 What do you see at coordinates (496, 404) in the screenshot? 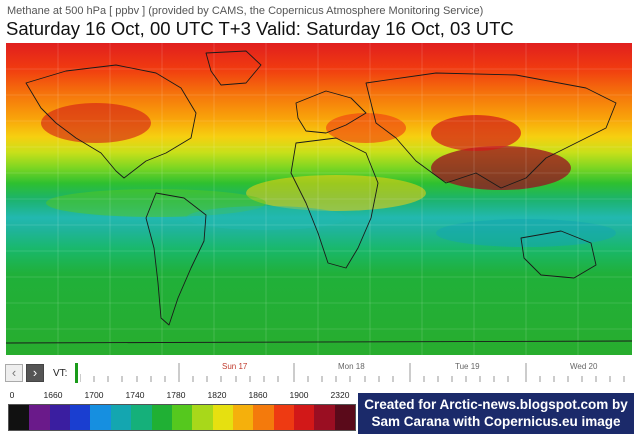
I see `credit-line-1: Created for Arctic-news.blogspot.com by` at bounding box center [496, 404].